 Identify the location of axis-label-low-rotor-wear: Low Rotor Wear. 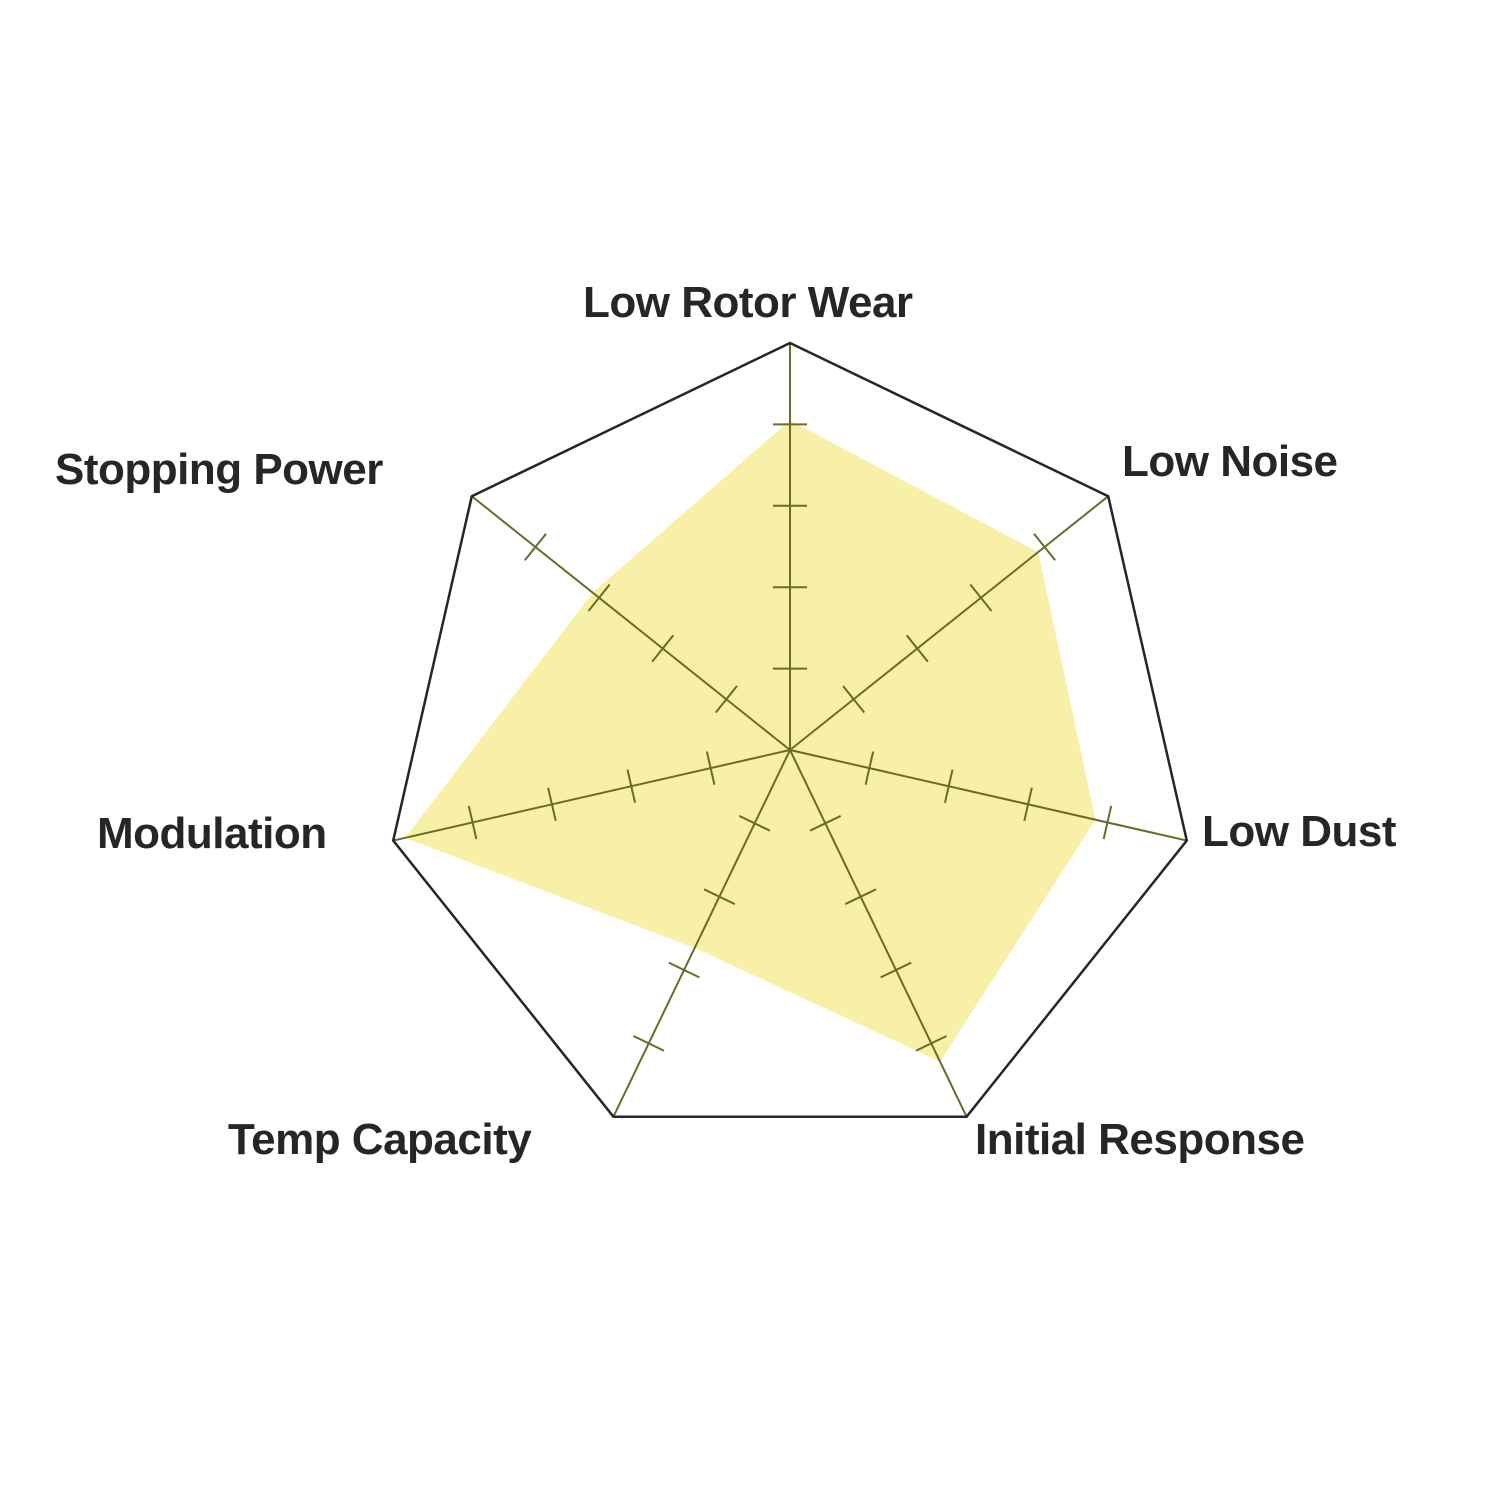
(748, 302).